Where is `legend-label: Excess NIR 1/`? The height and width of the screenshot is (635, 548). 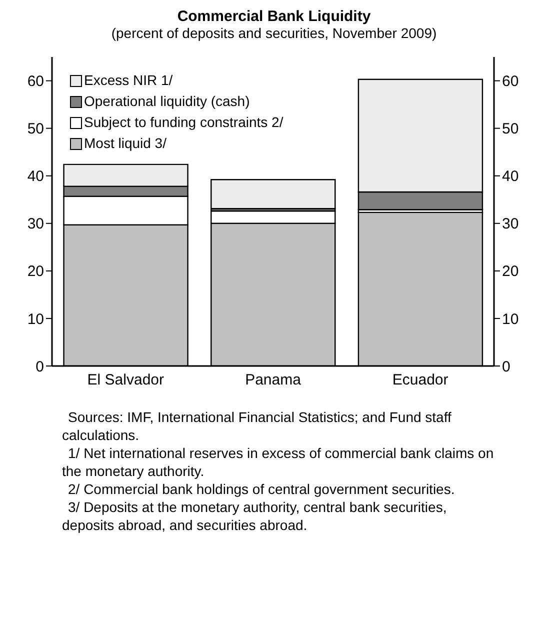 legend-label: Excess NIR 1/ is located at coordinates (128, 80).